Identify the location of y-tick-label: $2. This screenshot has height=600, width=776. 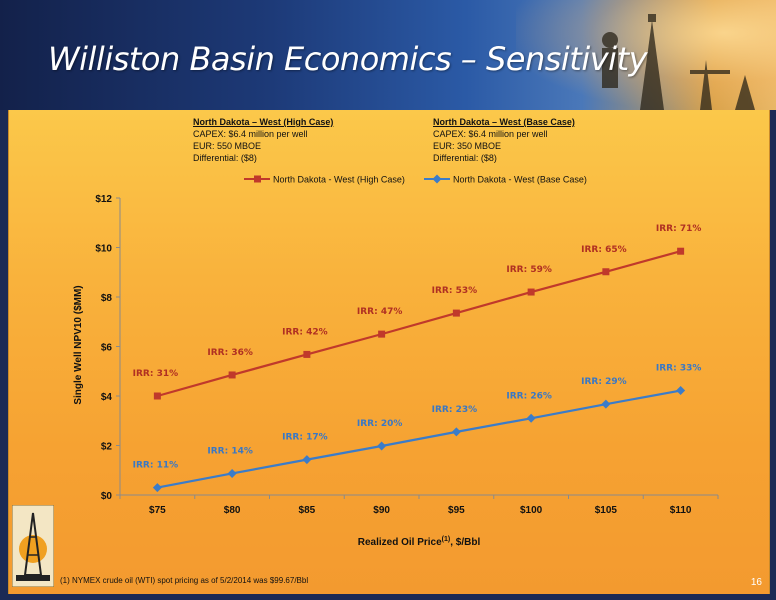
(107, 447).